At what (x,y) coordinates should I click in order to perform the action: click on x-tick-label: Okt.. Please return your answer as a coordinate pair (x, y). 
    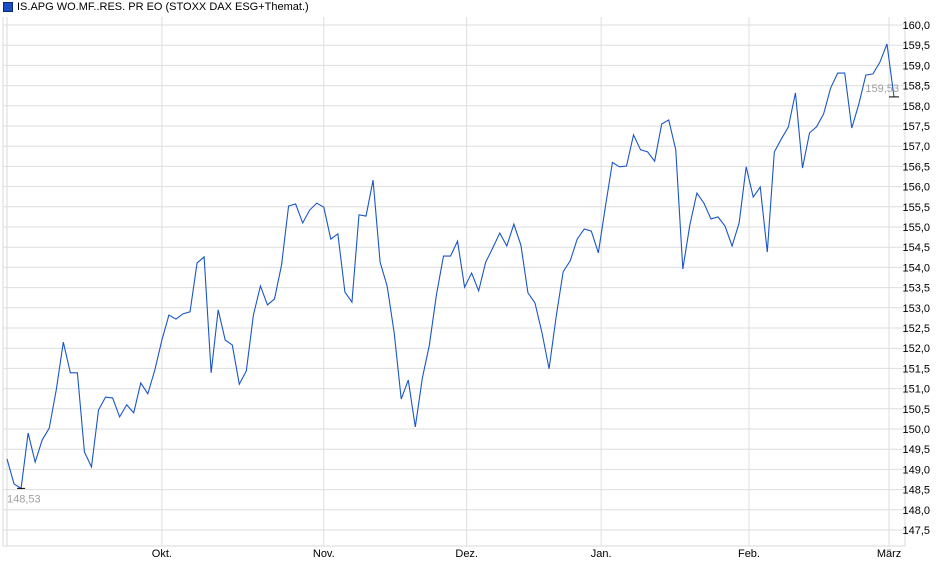
    Looking at the image, I should click on (162, 554).